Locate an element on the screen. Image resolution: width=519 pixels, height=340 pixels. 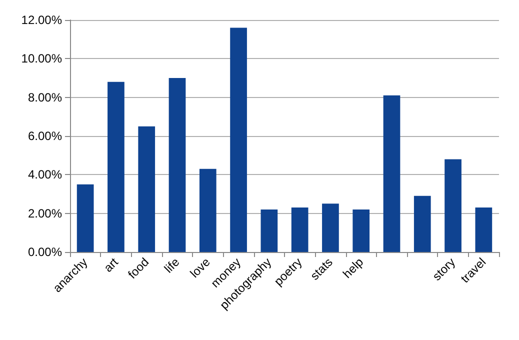
y-tick-label: 8.00% is located at coordinates (45, 97).